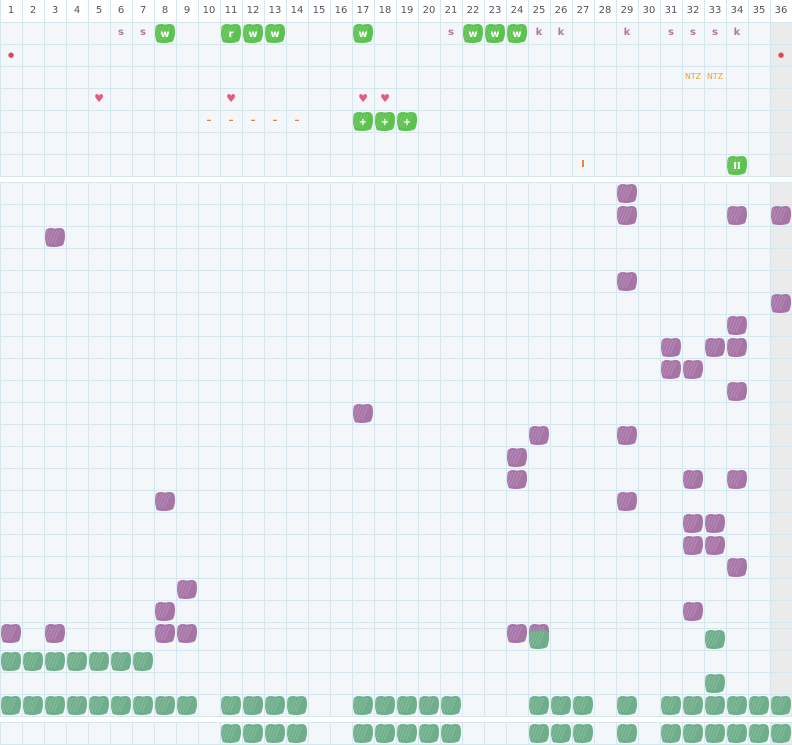 The image size is (792, 745). I want to click on status-badge: II, so click(735, 165).